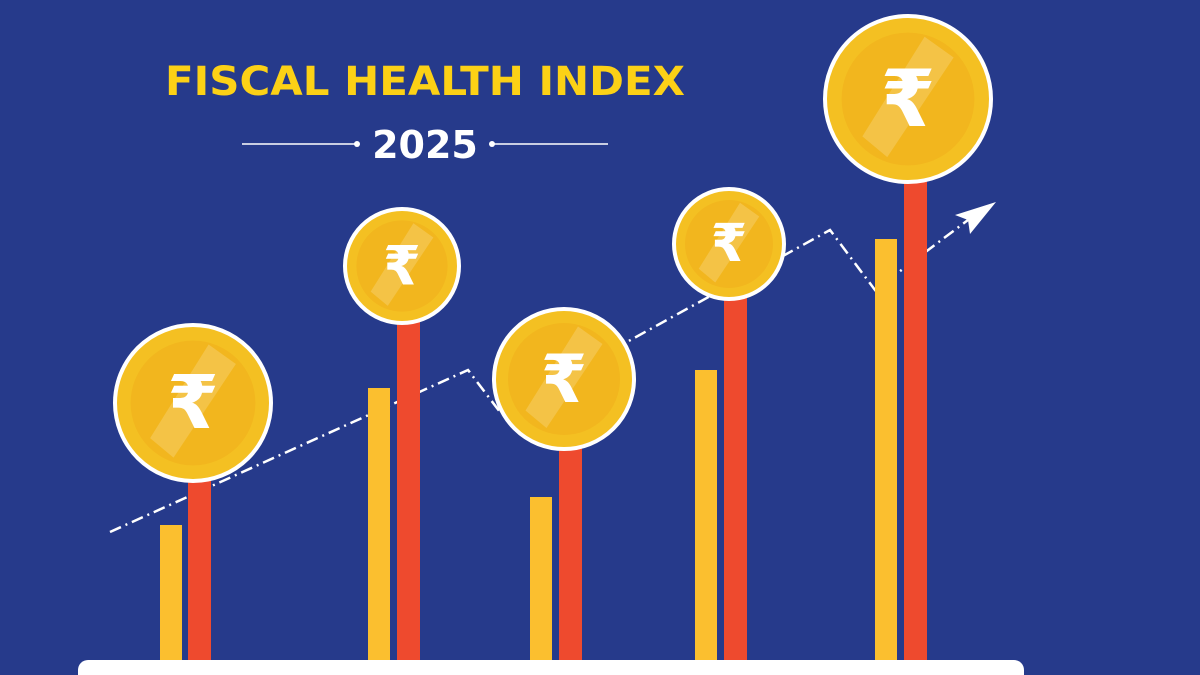 This screenshot has width=1200, height=675. I want to click on year: 2025, so click(425, 145).